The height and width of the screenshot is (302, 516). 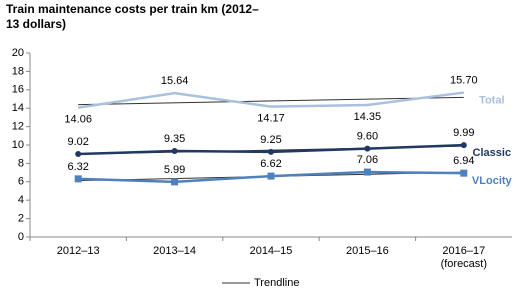 I want to click on y-tick-label: 2, so click(x=21, y=219).